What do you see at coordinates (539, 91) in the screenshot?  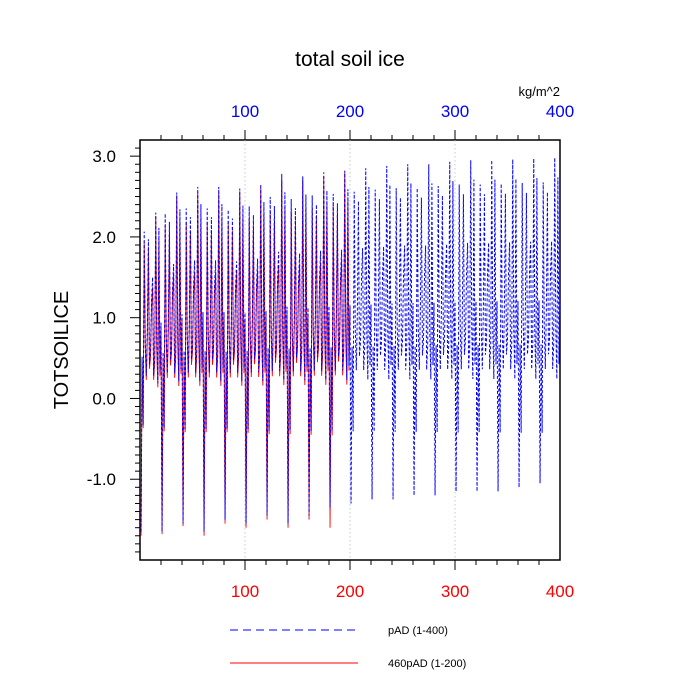 I see `units-label: kg/m^2` at bounding box center [539, 91].